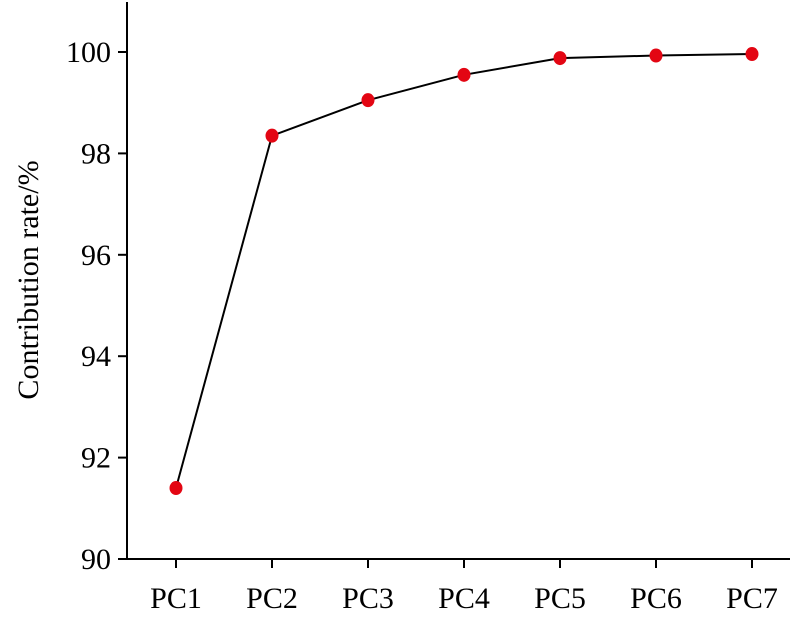 The image size is (800, 621). What do you see at coordinates (752, 54) in the screenshot?
I see `data-point-pc7` at bounding box center [752, 54].